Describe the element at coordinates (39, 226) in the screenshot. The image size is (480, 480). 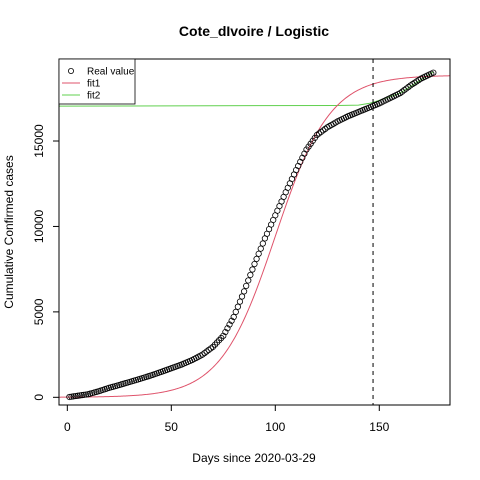
I see `y-tick-label: 10000` at that location.